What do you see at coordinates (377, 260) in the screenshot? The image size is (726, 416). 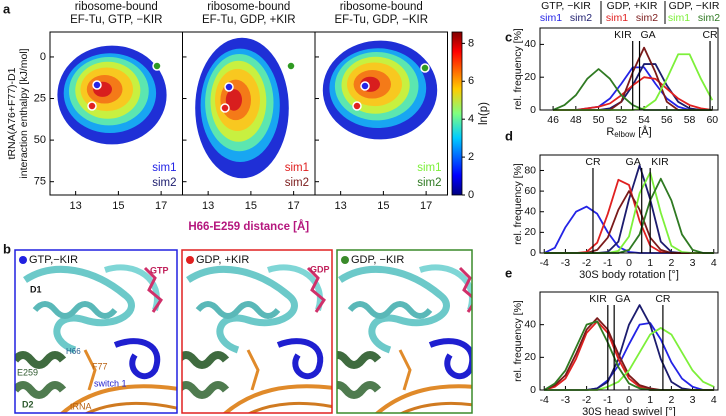 I see `image-title: GDP, −KIR` at bounding box center [377, 260].